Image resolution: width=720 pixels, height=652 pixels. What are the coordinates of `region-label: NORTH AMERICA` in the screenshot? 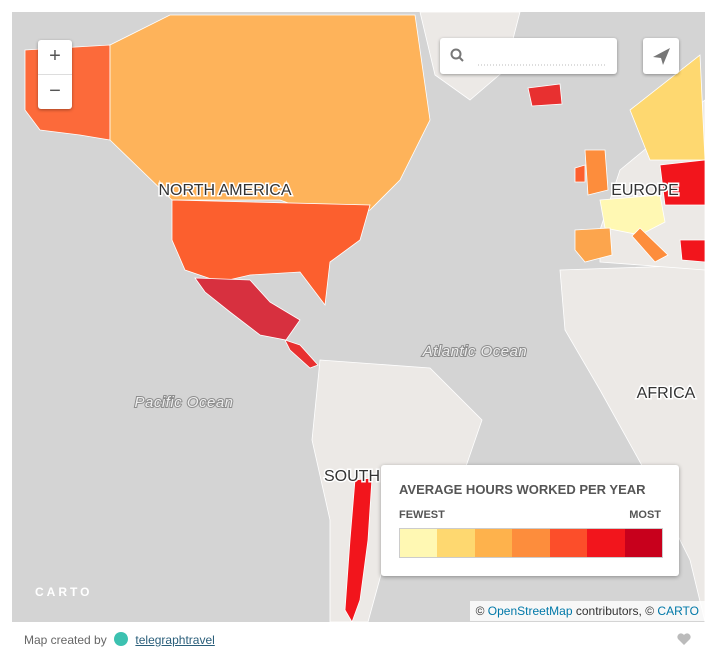 It's located at (224, 190).